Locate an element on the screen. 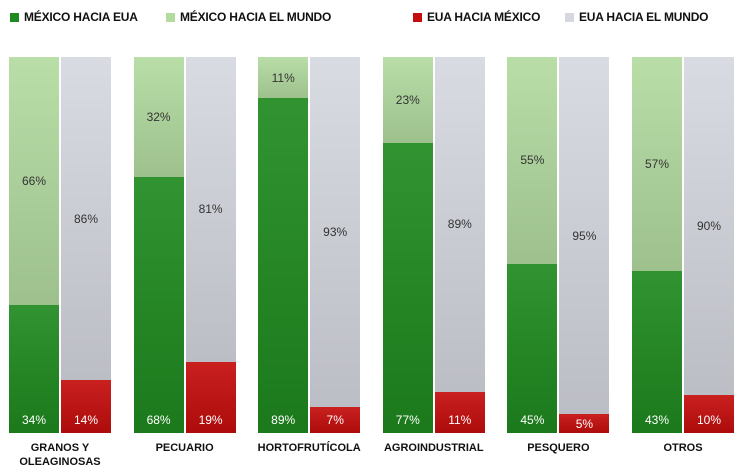 The image size is (739, 472). bar-column: 43% 57% is located at coordinates (657, 245).